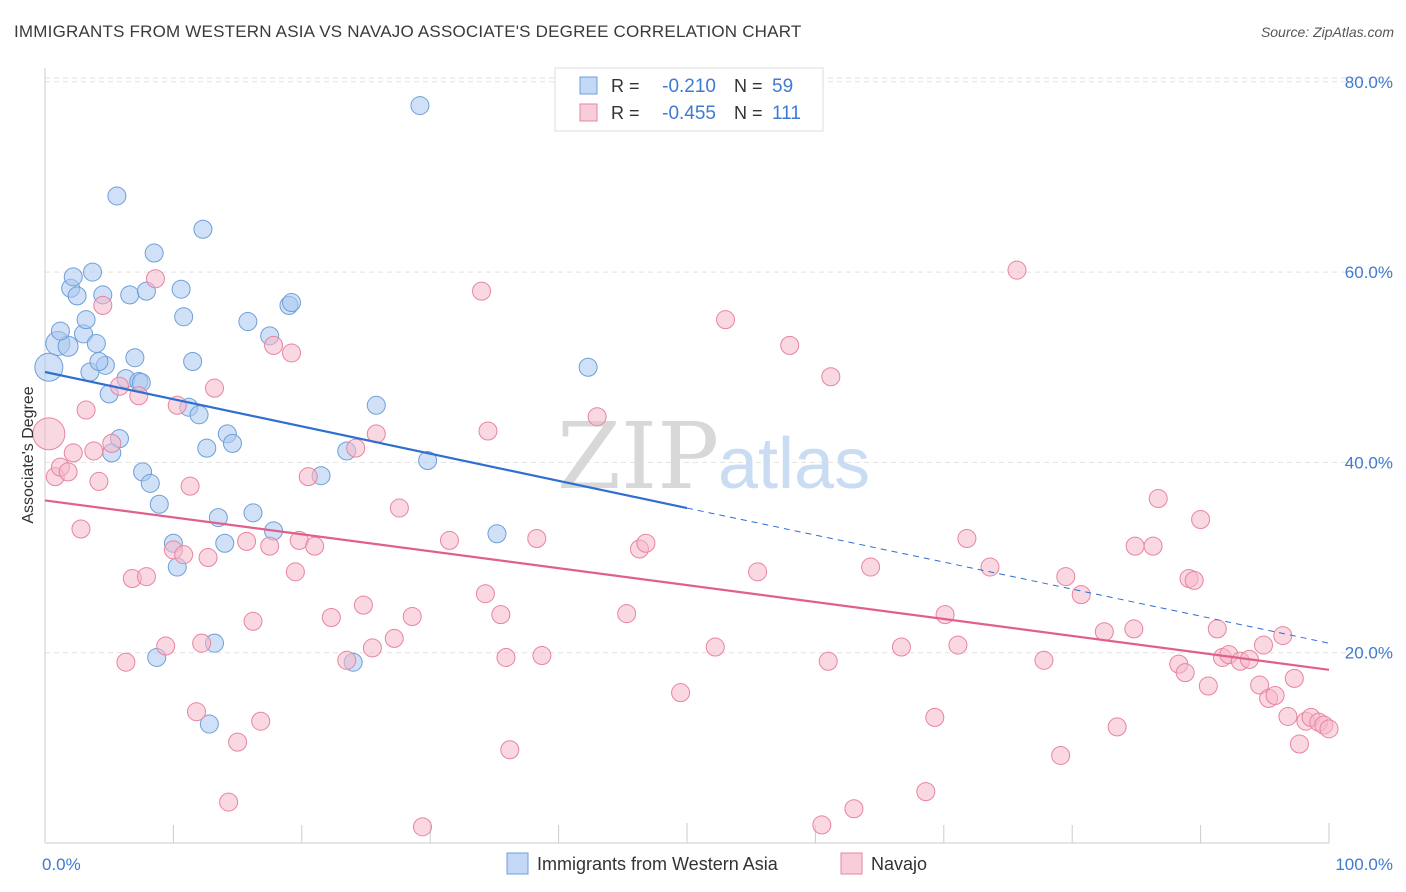  What do you see at coordinates (786, 113) in the screenshot?
I see `stats-n-value: 111` at bounding box center [786, 113].